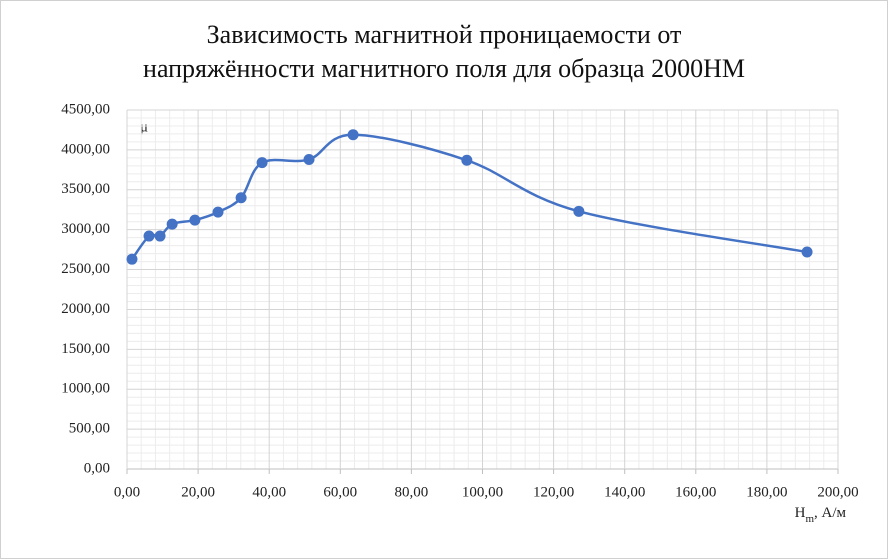  I want to click on y-tick-label: 2000,00, so click(85, 309).